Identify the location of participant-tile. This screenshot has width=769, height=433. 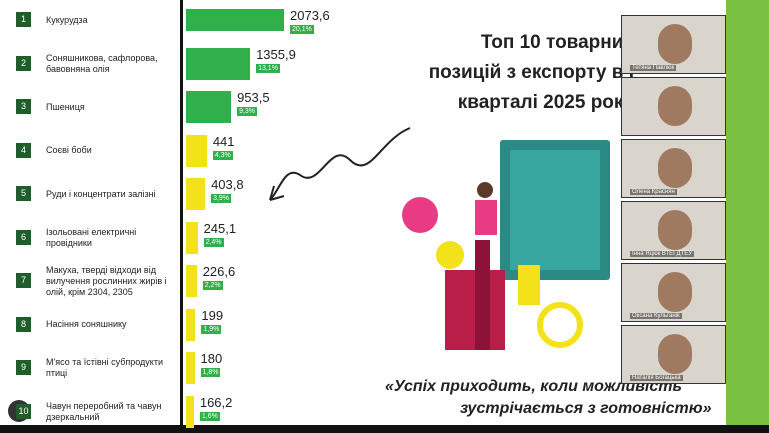
(673, 106).